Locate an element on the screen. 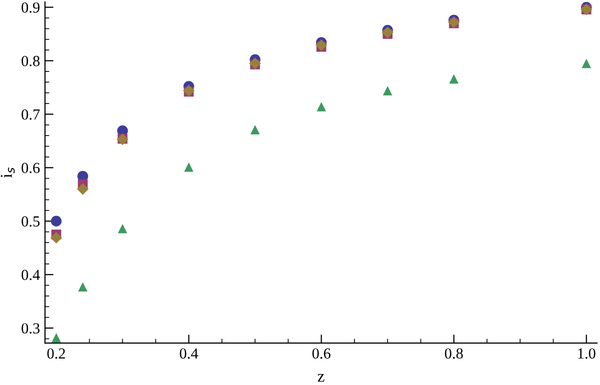  y-tick-label: 0.6 is located at coordinates (31, 168).